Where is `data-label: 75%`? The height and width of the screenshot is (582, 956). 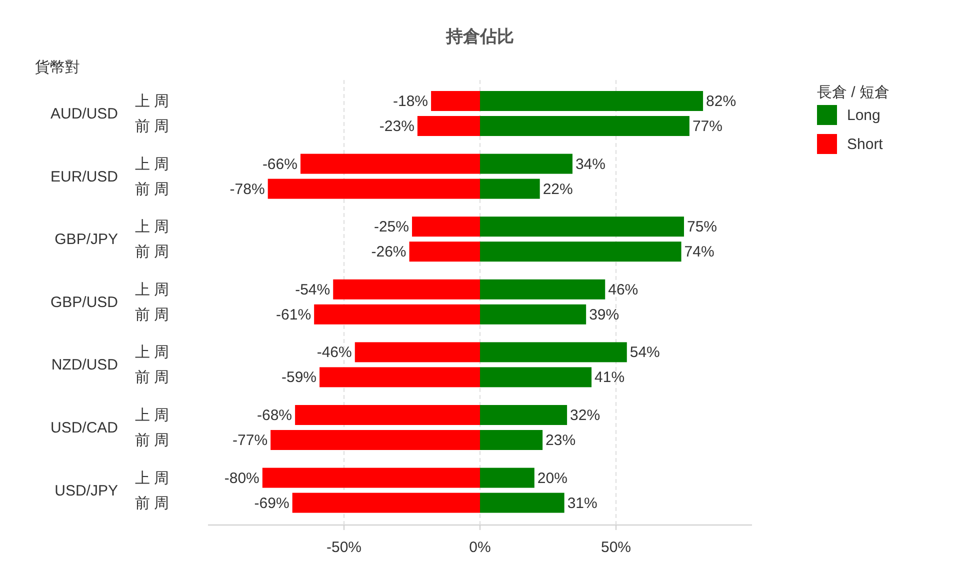
data-label: 75% is located at coordinates (702, 227).